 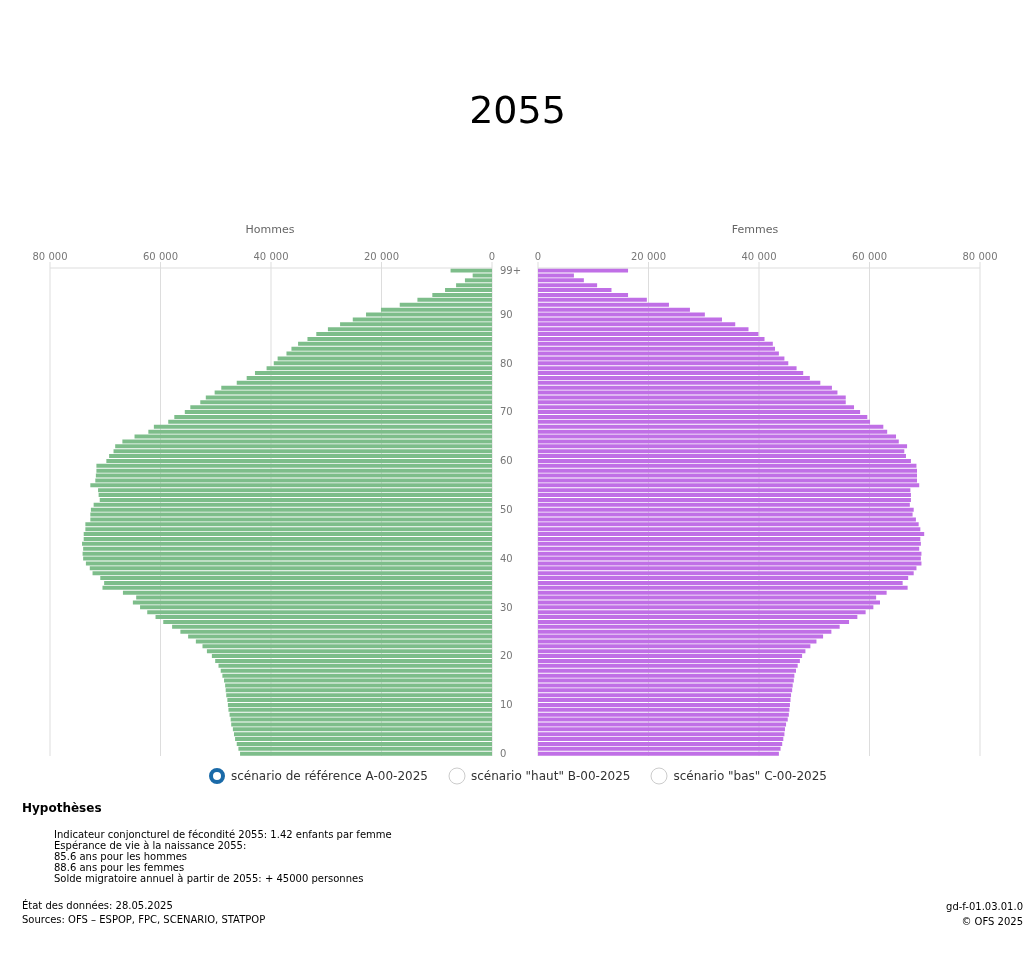 I want to click on text: Solde migratoire annuel à partir de 2055: + 45000 personnes, so click(x=209, y=878).